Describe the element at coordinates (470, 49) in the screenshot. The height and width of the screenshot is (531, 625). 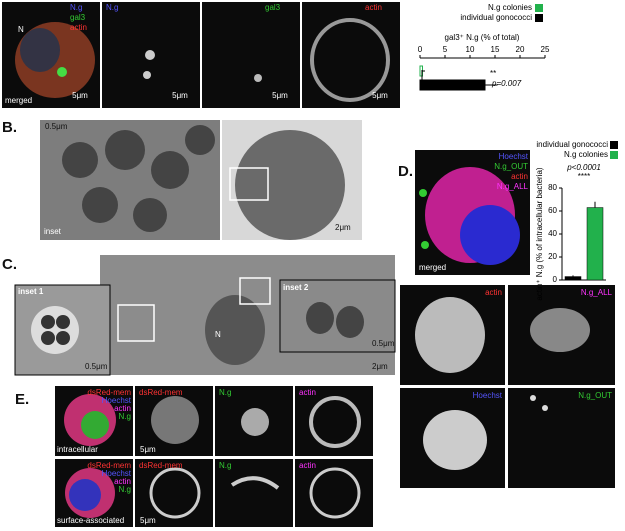
I see `x-tick-label: 10` at that location.